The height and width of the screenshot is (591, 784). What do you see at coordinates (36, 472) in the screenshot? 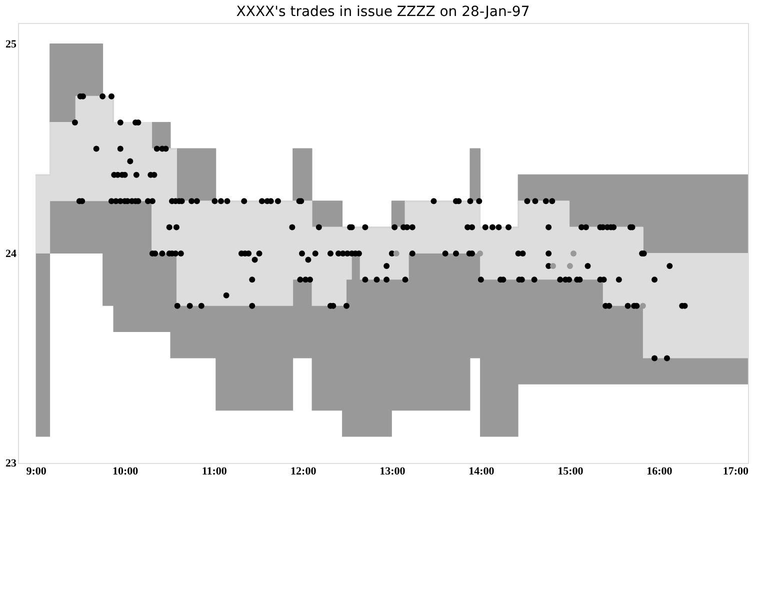
I see `x-tick-label: 9:00` at bounding box center [36, 472].